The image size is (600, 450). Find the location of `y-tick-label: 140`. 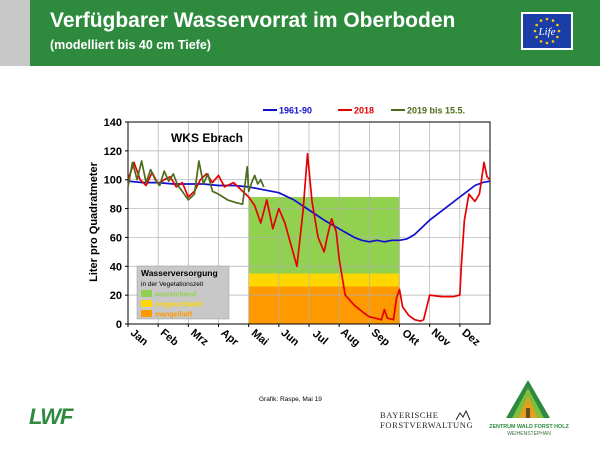

y-tick-label: 140 is located at coordinates (113, 123).